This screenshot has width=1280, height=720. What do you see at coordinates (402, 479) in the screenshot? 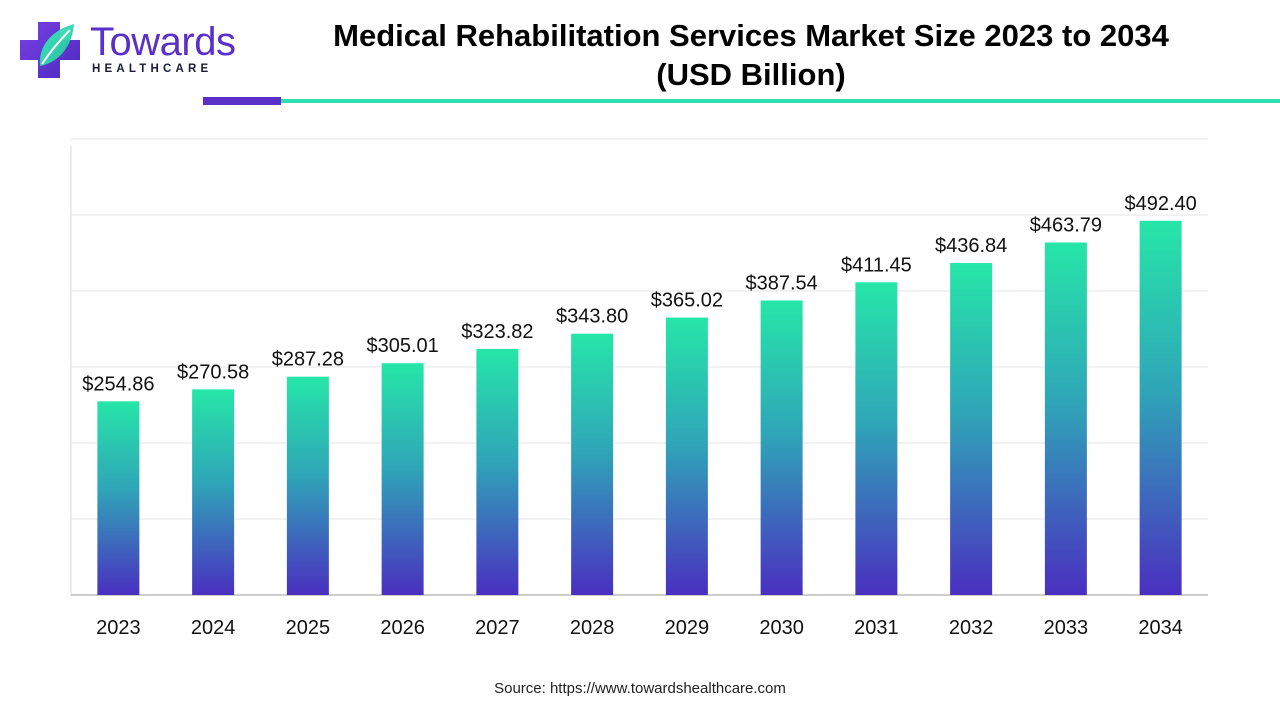
I see `bar-2026` at bounding box center [402, 479].